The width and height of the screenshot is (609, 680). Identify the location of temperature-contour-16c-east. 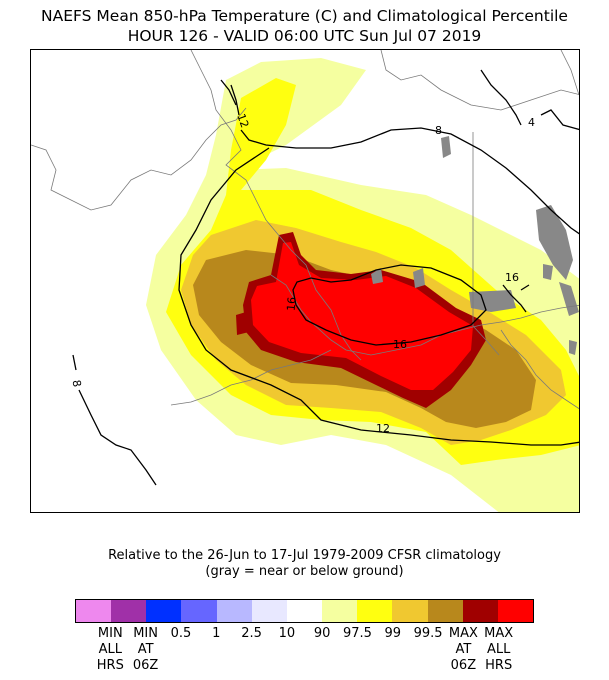
(516, 298).